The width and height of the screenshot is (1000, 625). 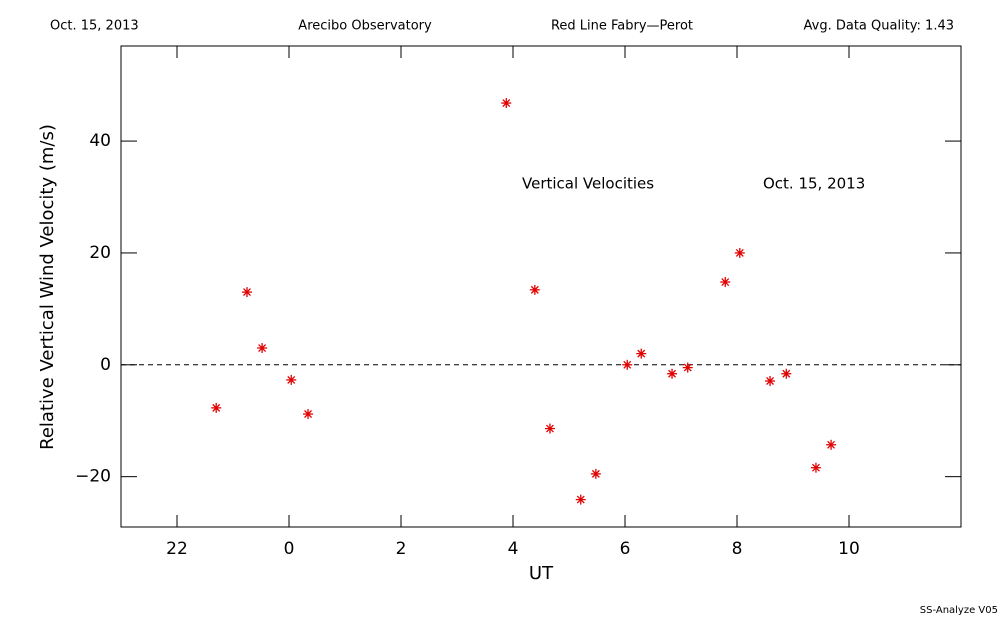 What do you see at coordinates (365, 26) in the screenshot?
I see `header-site: Arecibo Observatory` at bounding box center [365, 26].